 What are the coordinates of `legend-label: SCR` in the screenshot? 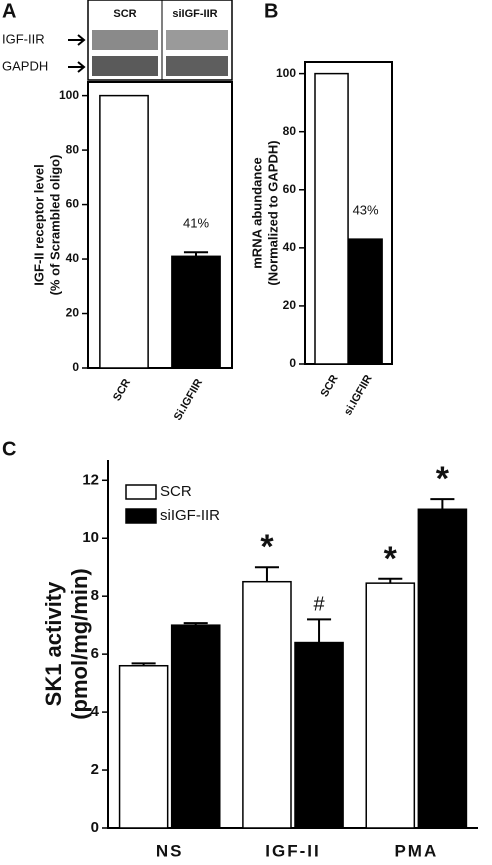 It's located at (176, 491).